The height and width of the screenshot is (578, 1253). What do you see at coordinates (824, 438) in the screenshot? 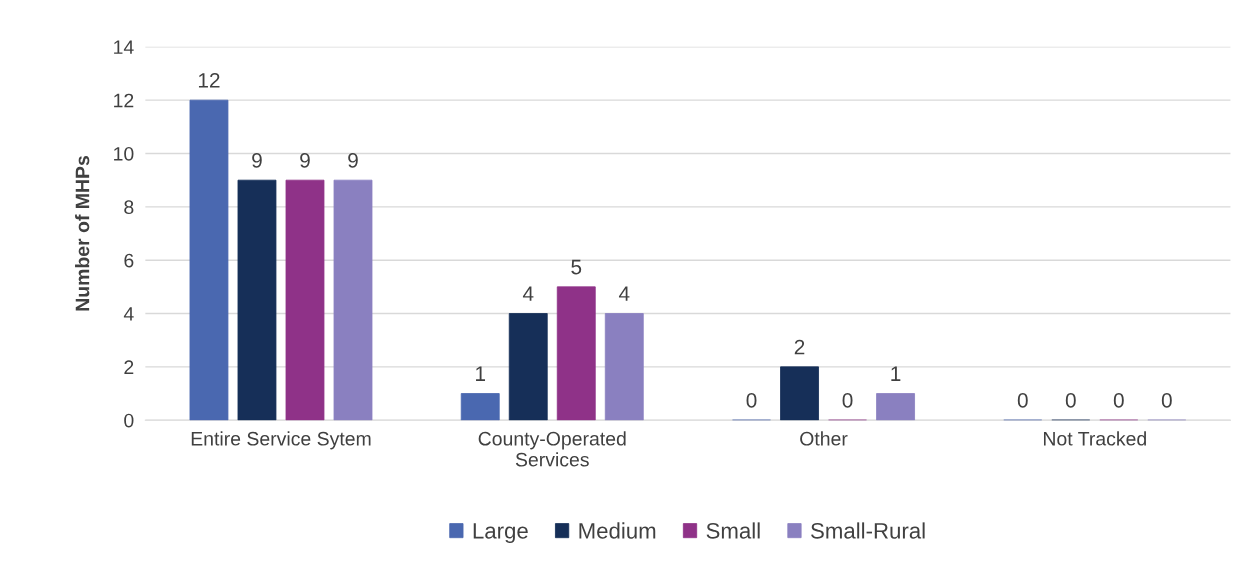
I see `x-tick-label: Other` at bounding box center [824, 438].